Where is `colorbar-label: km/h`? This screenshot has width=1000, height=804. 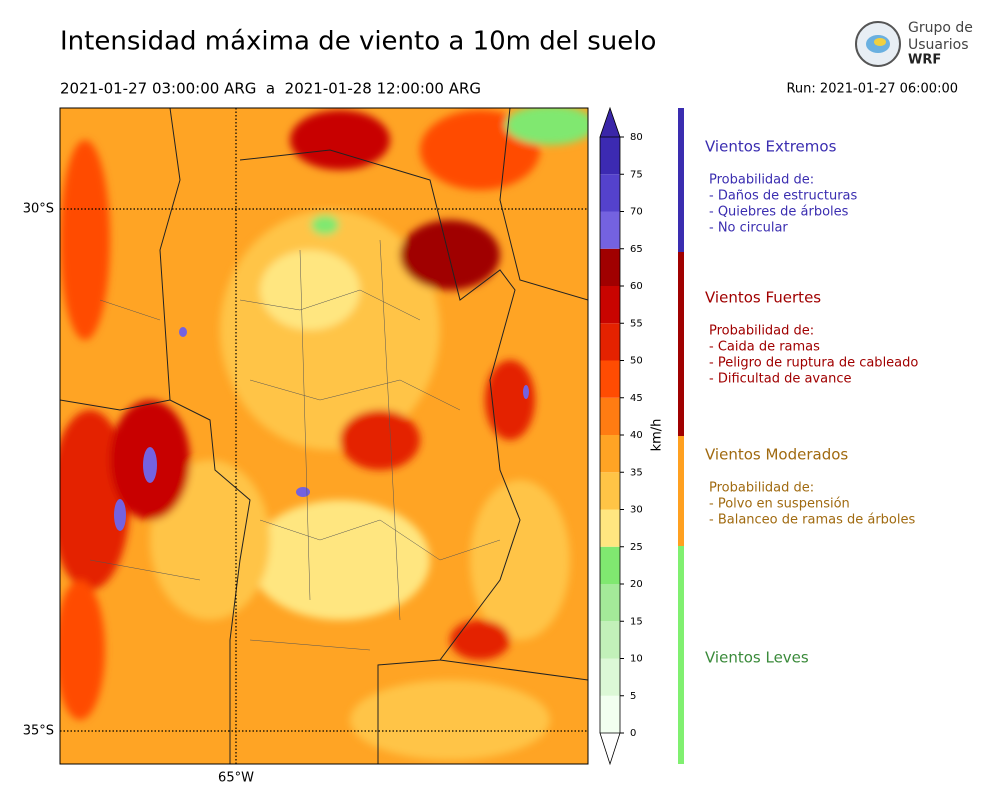 colorbar-label: km/h is located at coordinates (657, 435).